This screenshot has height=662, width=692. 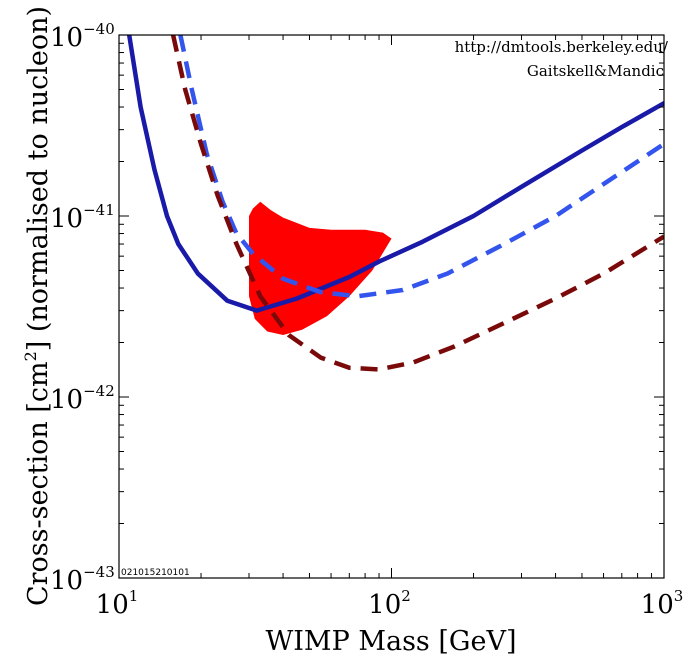 I want to click on y-tick-label: 10−43, so click(x=82, y=579).